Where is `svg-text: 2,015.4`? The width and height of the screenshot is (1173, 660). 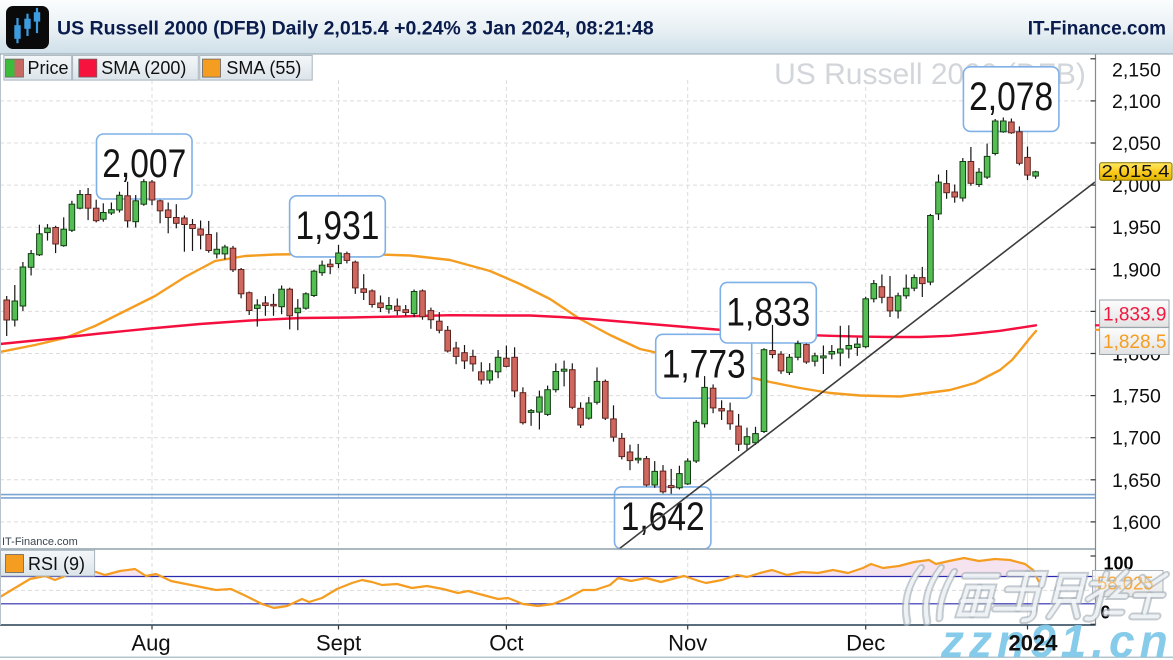 svg-text: 2,015.4 is located at coordinates (1136, 171).